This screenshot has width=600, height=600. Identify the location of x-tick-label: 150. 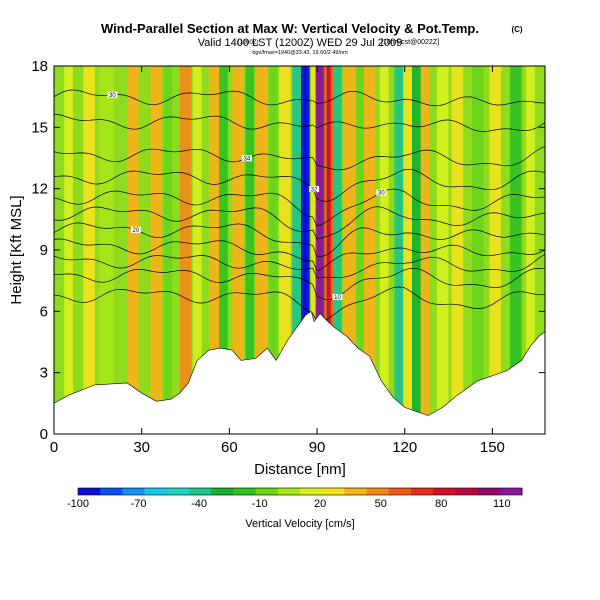
(492, 447).